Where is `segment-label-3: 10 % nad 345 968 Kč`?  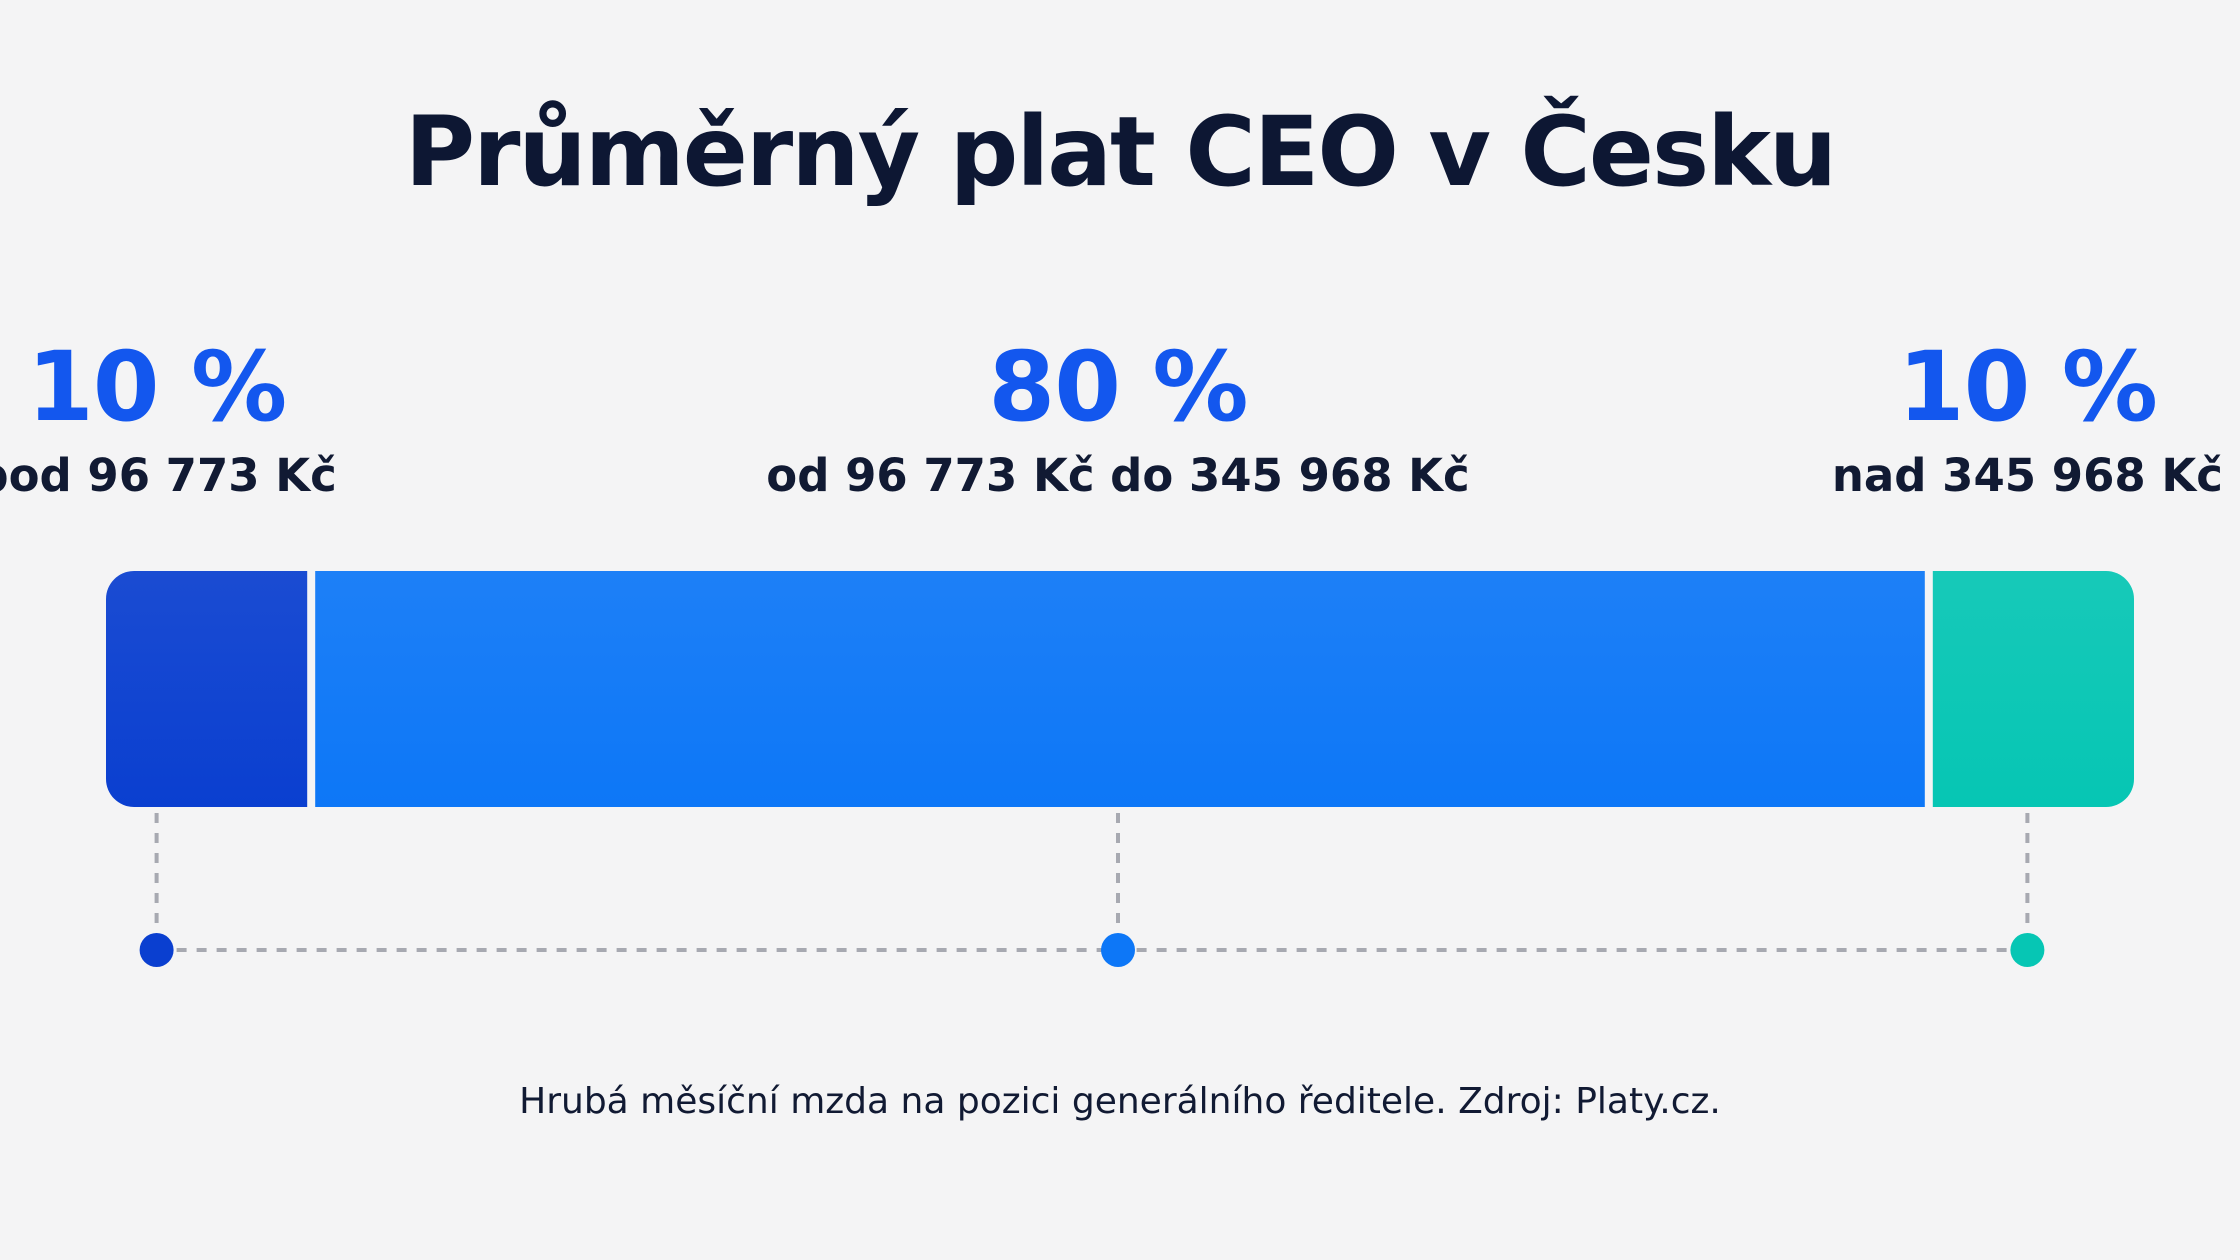
segment-label-3: 10 % nad 345 968 Kč is located at coordinates (1908, 418).